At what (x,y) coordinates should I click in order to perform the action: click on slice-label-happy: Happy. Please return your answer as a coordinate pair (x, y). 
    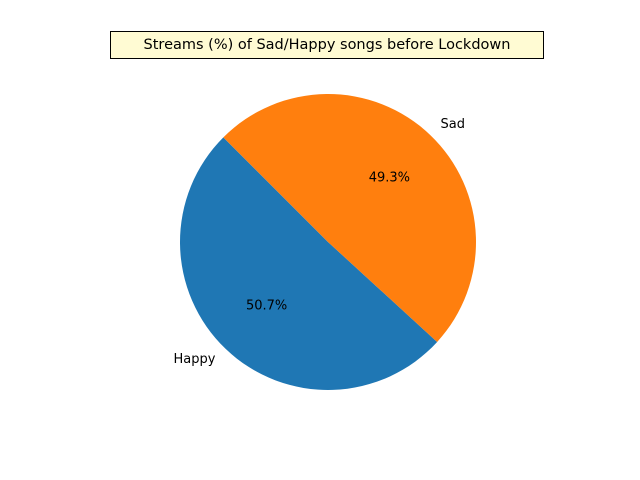
    Looking at the image, I should click on (194, 359).